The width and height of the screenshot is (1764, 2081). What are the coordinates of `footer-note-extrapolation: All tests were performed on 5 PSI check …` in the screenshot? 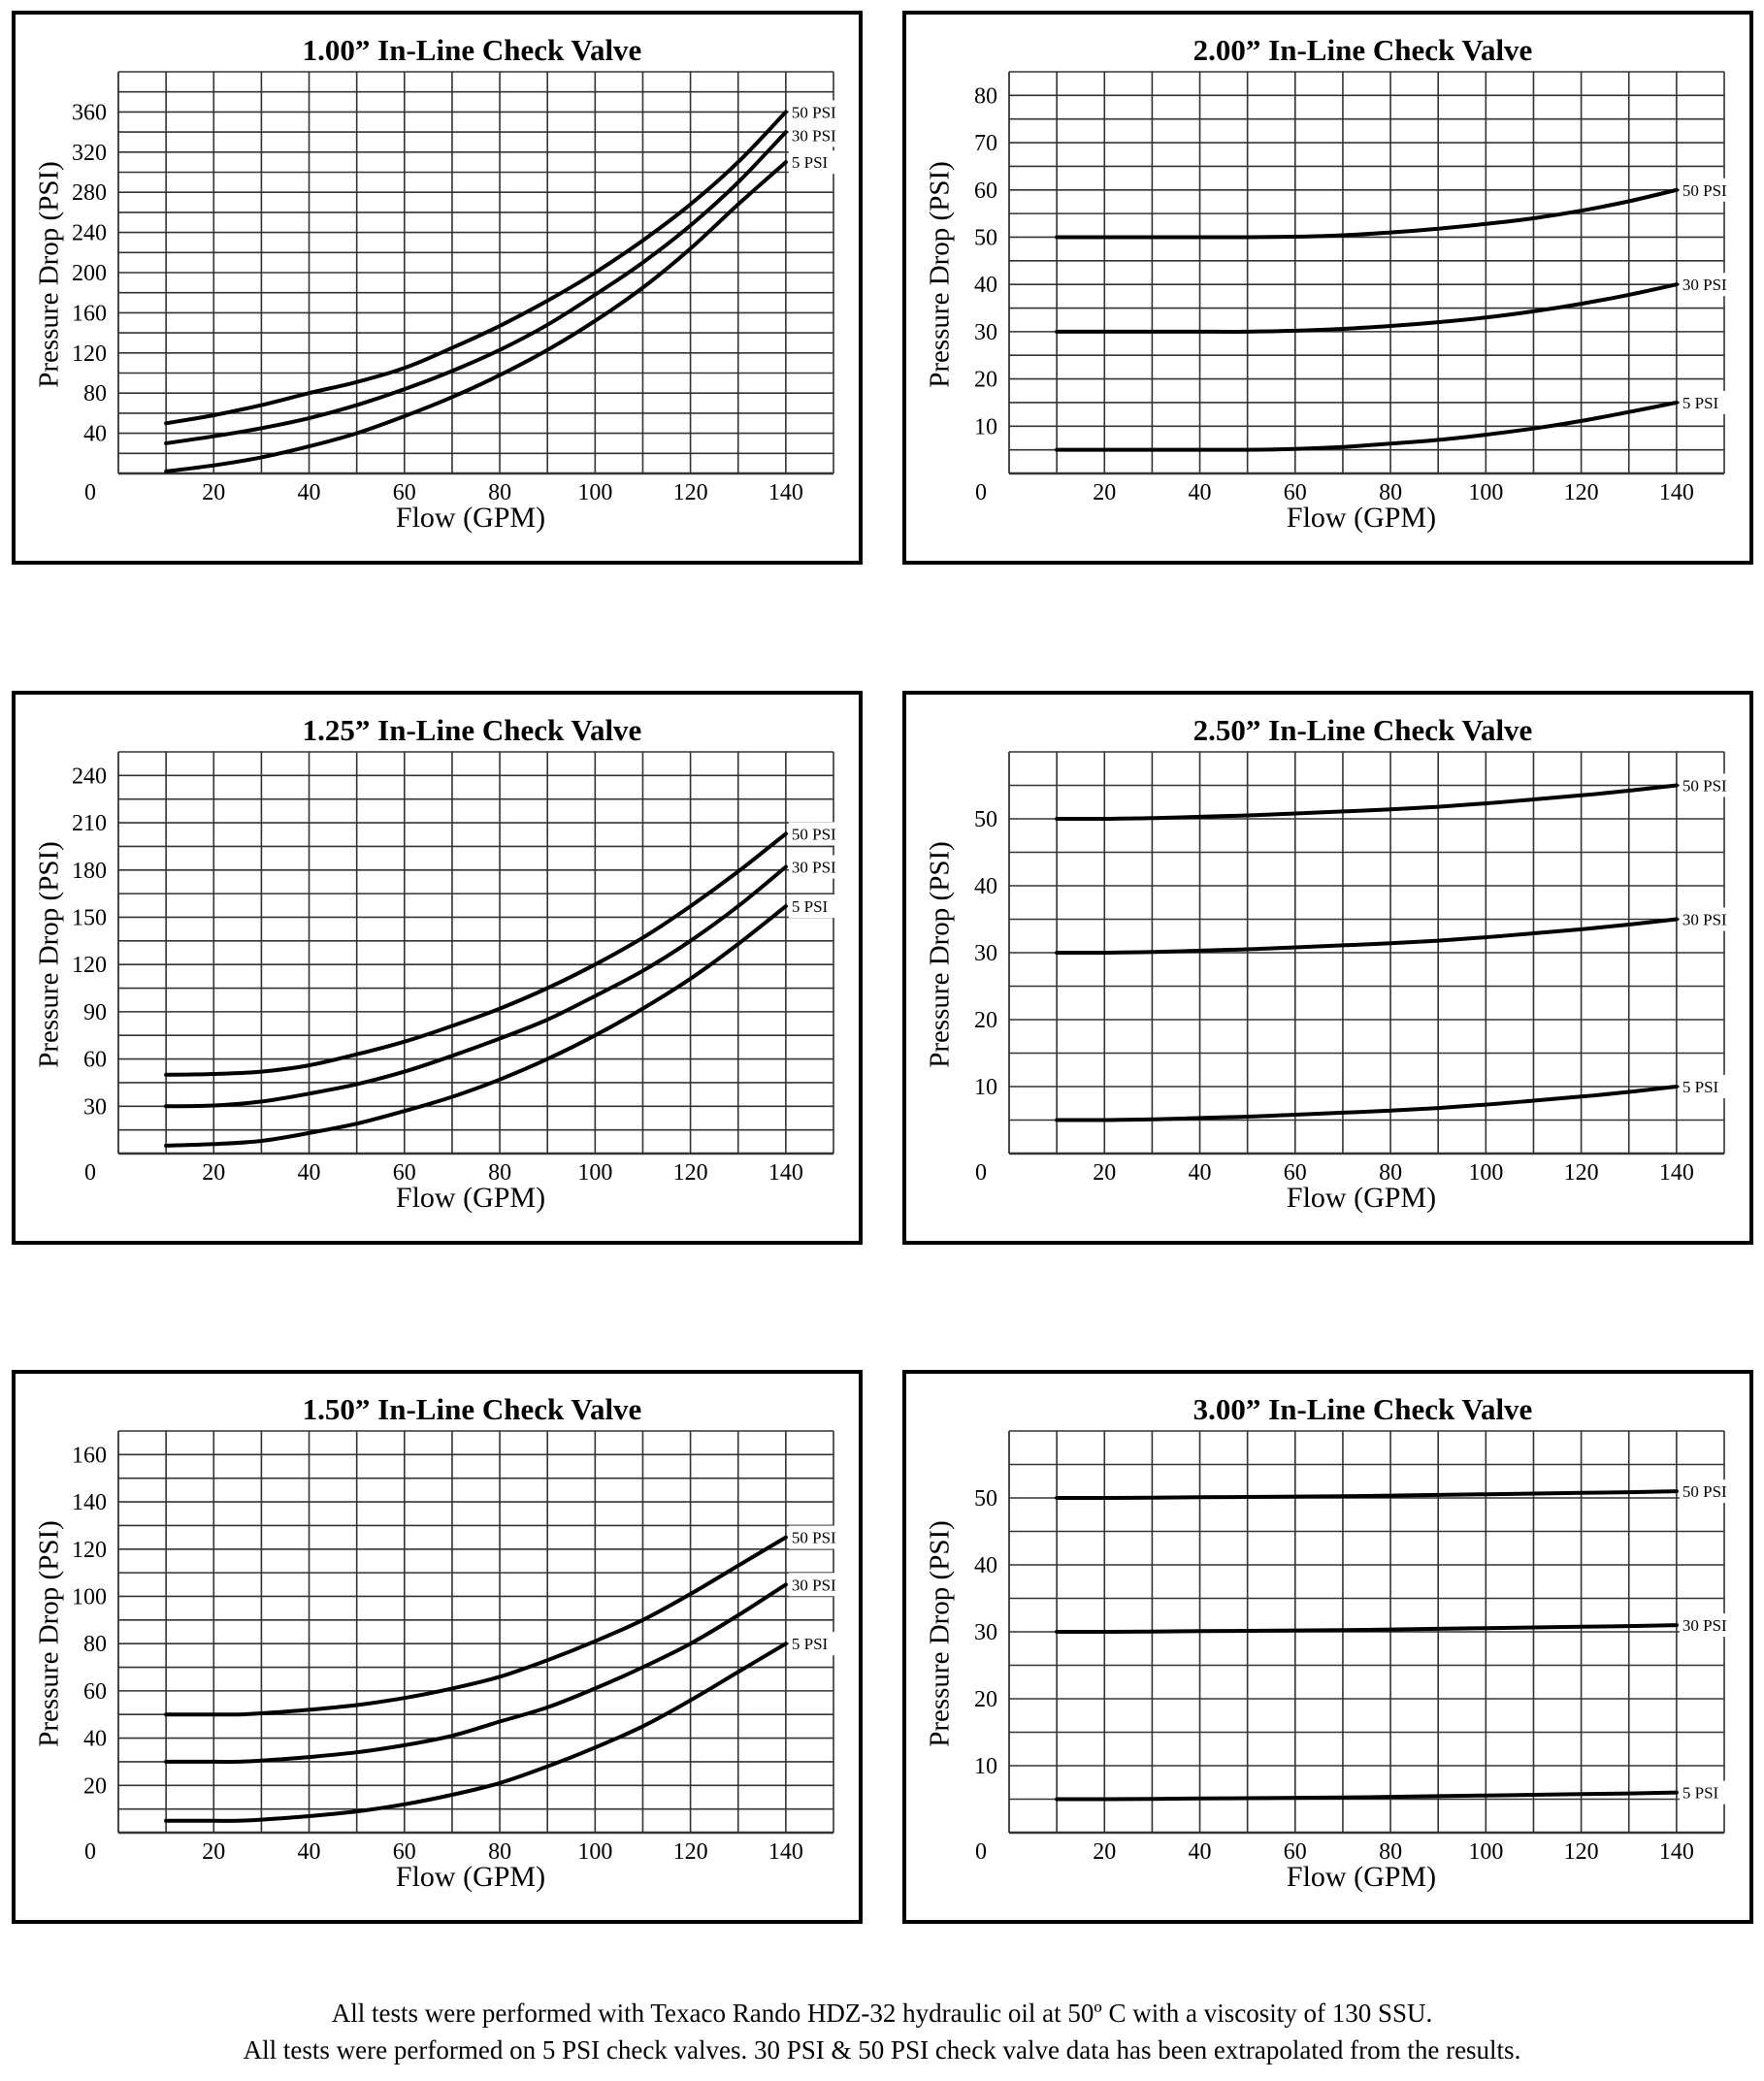 It's located at (882, 2050).